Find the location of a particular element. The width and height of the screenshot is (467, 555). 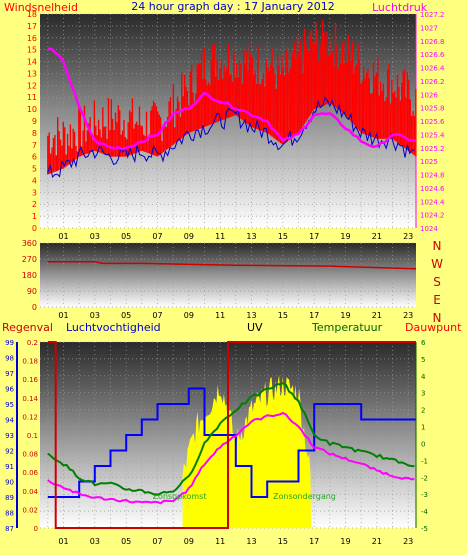

pressure-tick-label: 1025.8 is located at coordinates (432, 109).